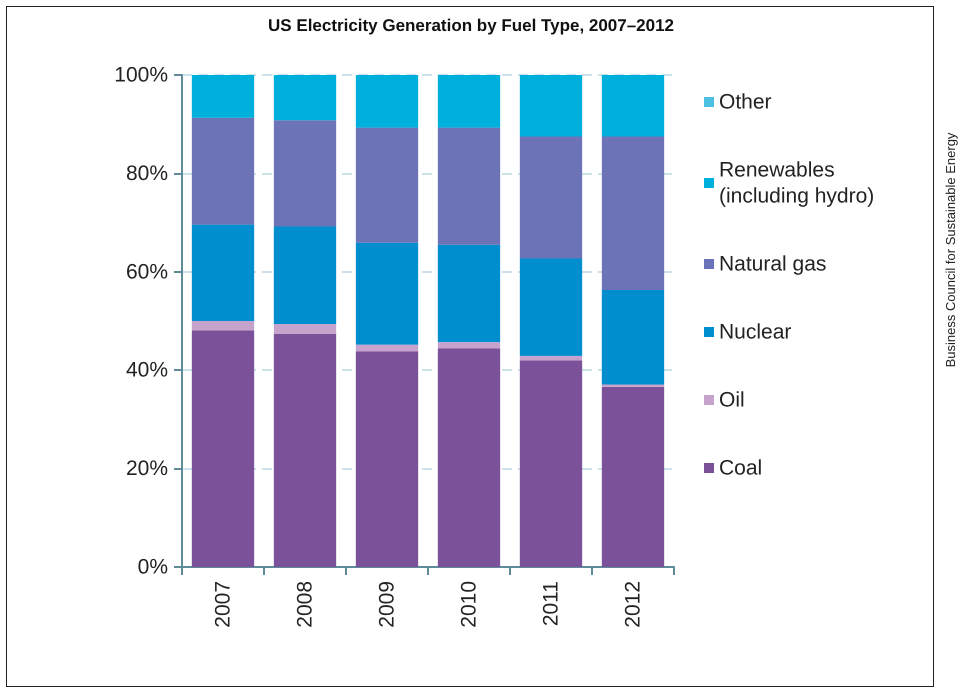 The width and height of the screenshot is (964, 693). What do you see at coordinates (147, 173) in the screenshot?
I see `y-tick-label: 80%` at bounding box center [147, 173].